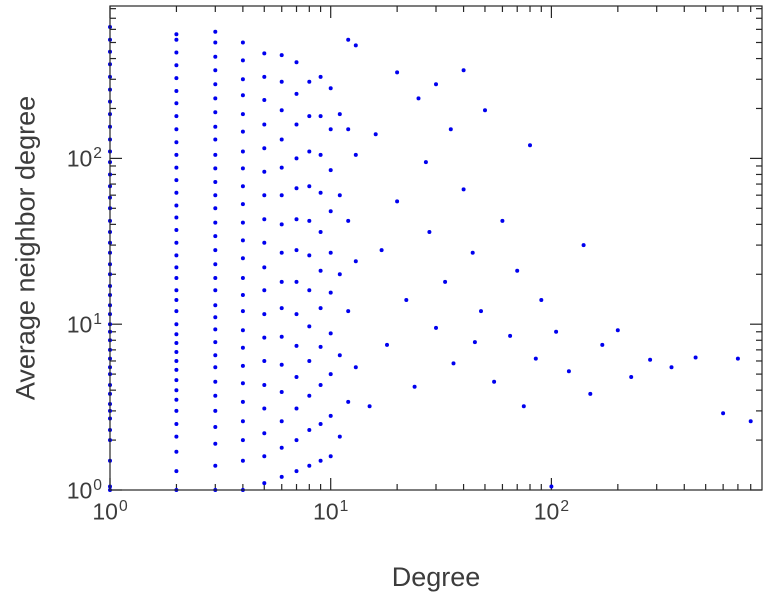 The image size is (775, 600). Describe the element at coordinates (331, 511) in the screenshot. I see `x-tick-label: 101` at that location.